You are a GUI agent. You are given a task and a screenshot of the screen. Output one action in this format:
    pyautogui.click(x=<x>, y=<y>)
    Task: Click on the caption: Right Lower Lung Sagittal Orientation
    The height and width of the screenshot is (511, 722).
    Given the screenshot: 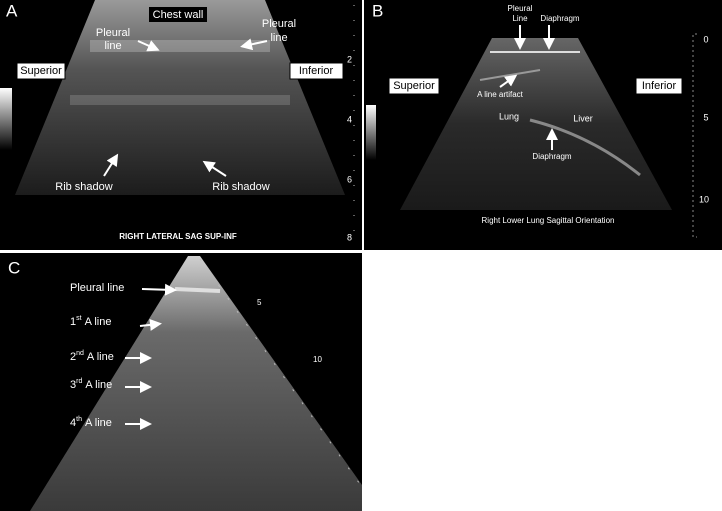 What is the action you would take?
    pyautogui.click(x=548, y=220)
    